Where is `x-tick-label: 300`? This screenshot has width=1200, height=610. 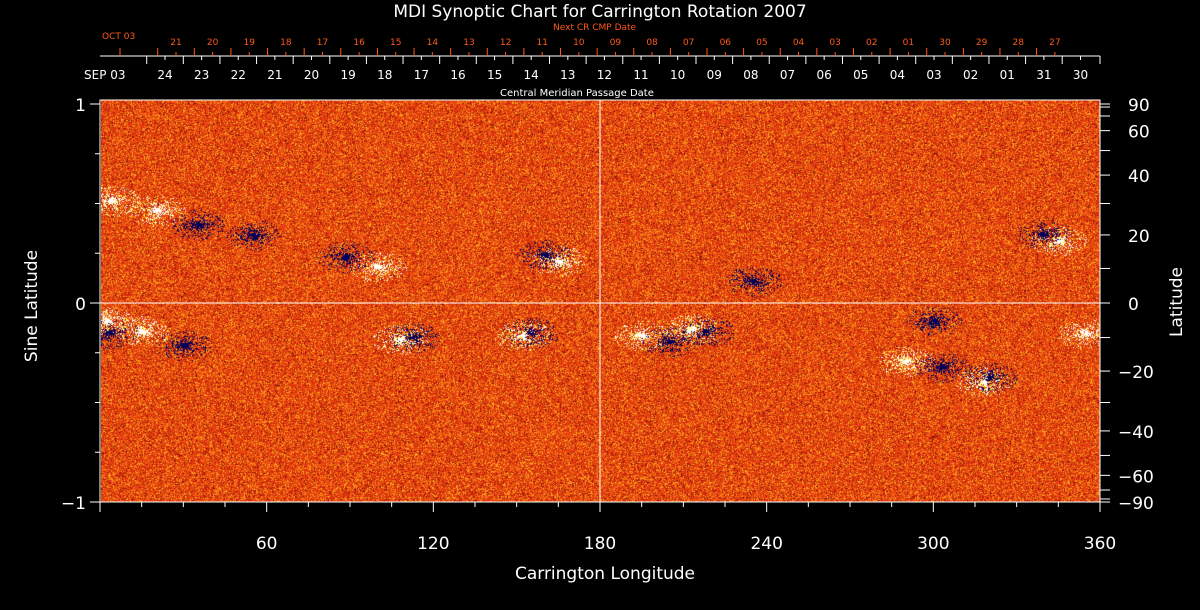 x-tick-label: 300 is located at coordinates (933, 544).